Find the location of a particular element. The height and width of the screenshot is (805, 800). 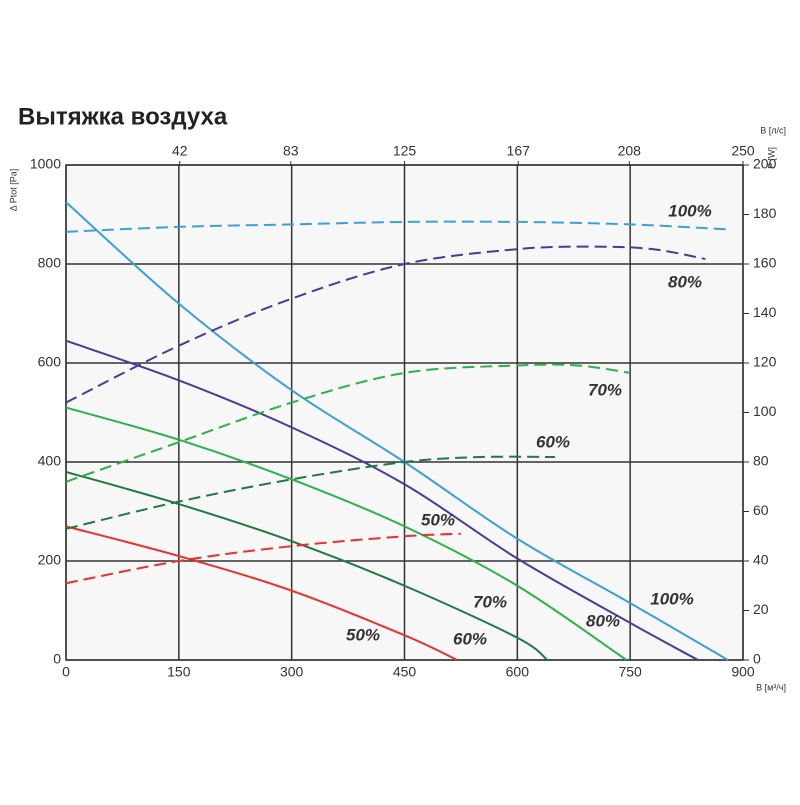

x2-tick-label: 167 is located at coordinates (519, 151).